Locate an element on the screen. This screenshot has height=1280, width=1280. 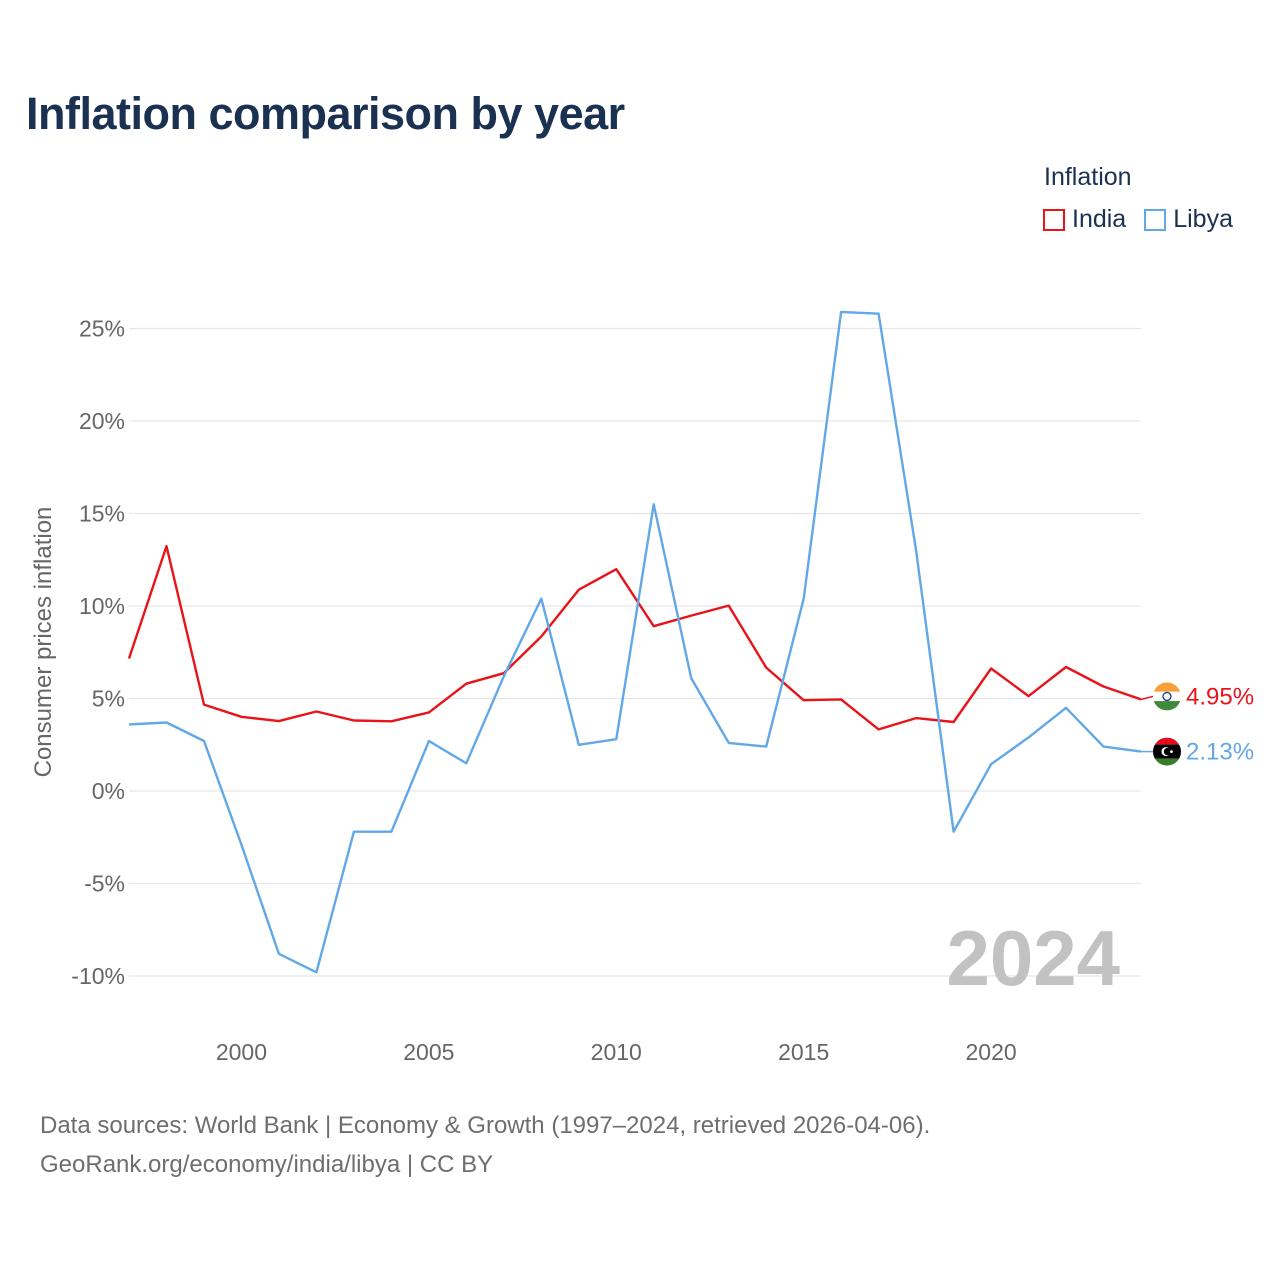
y-tick-label: -5% is located at coordinates (104, 884).